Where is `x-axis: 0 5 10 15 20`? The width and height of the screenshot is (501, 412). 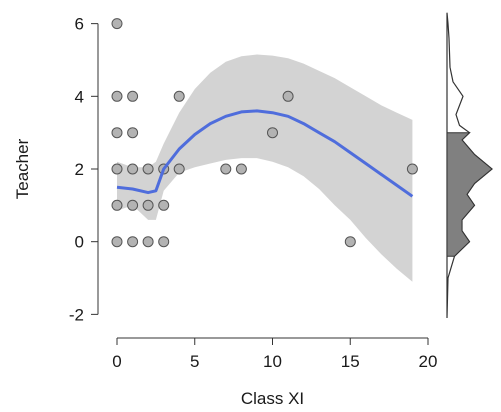 x-axis: 0 5 10 15 20 is located at coordinates (274, 354).